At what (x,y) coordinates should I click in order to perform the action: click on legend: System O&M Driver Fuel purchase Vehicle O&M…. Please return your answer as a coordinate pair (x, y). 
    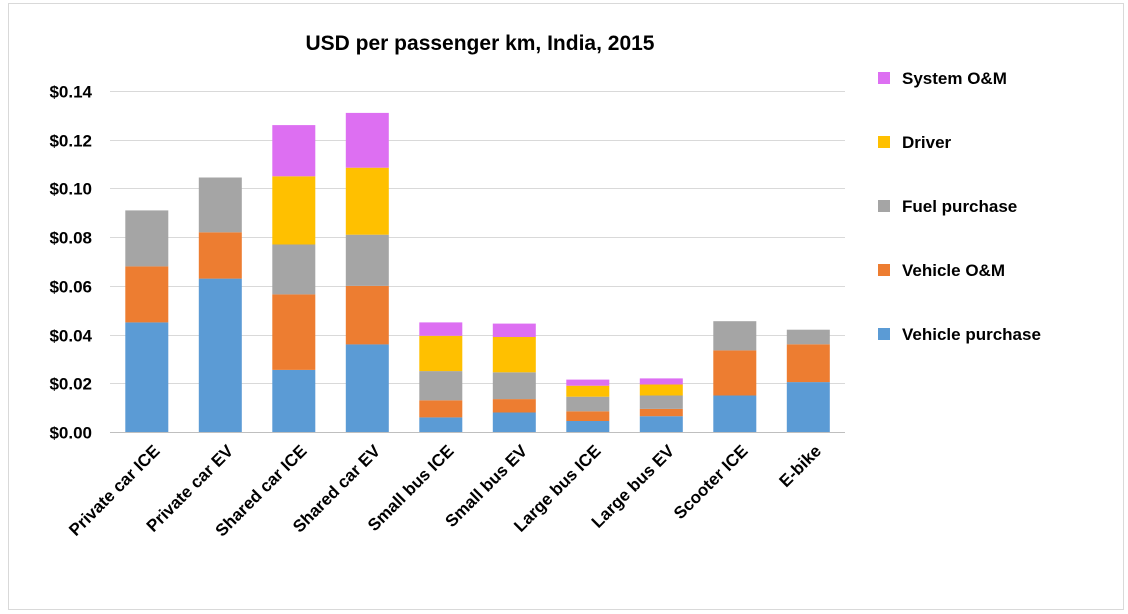
    Looking at the image, I should click on (959, 206).